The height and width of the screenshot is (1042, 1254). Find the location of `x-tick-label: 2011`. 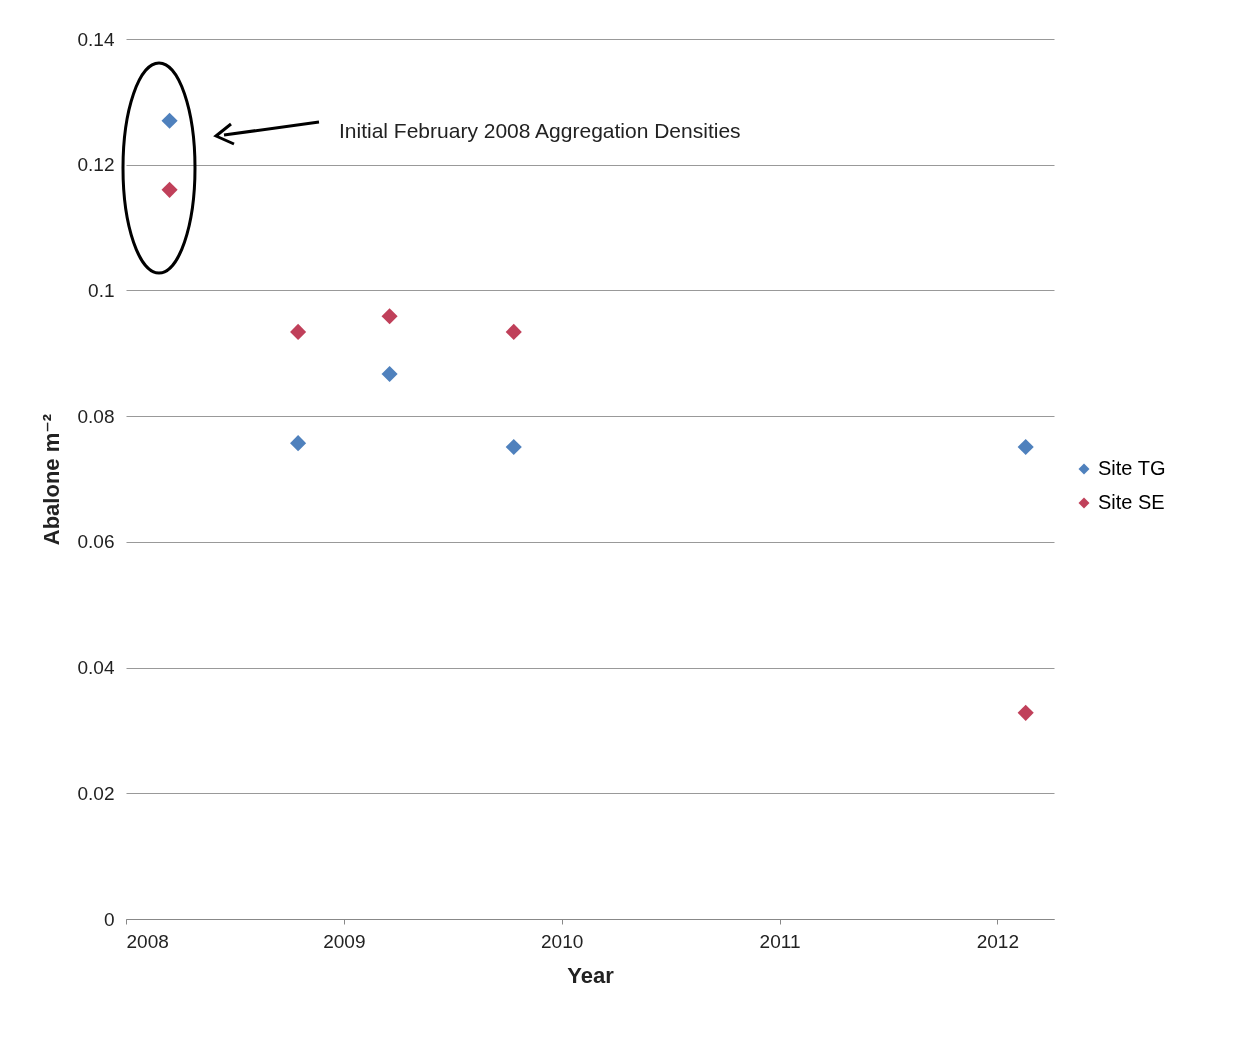

x-tick-label: 2011 is located at coordinates (780, 941).